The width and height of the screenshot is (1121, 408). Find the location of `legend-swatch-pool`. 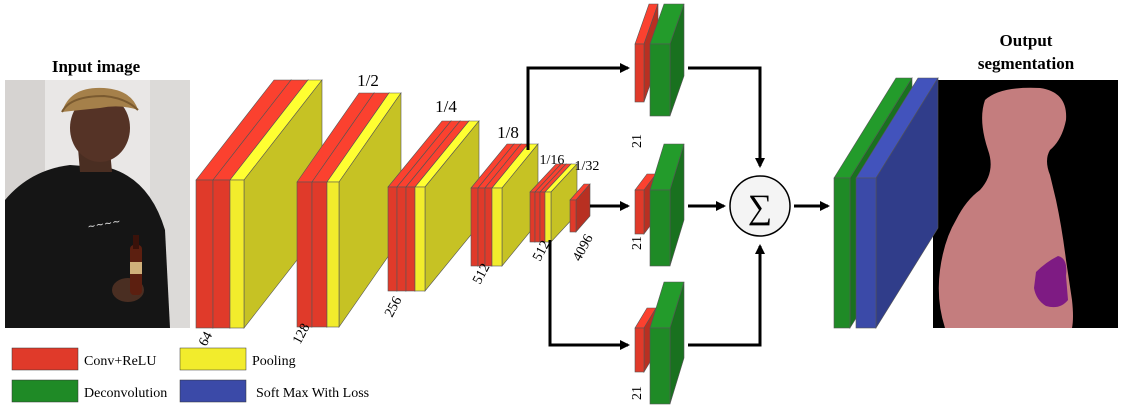

legend-swatch-pool is located at coordinates (213, 359).